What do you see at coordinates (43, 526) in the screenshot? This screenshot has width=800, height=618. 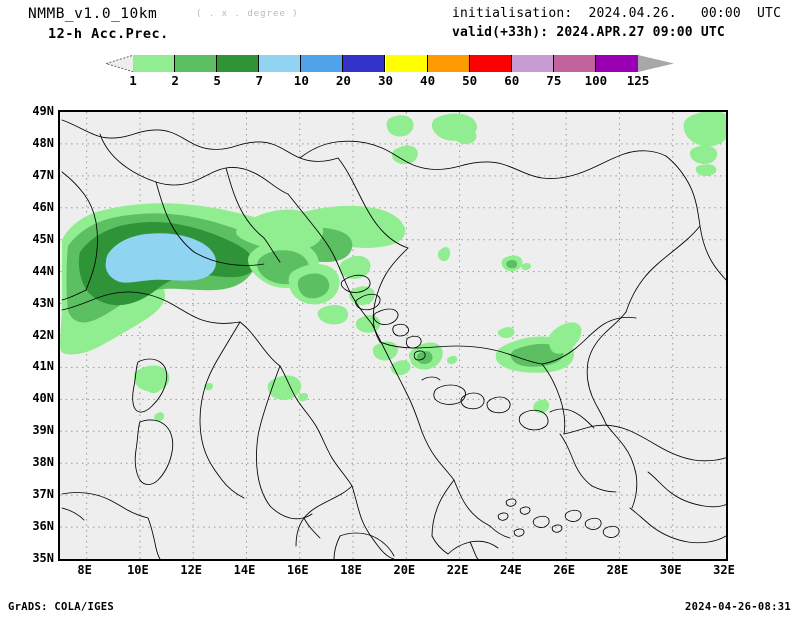 I see `lat-tick-36N: 36N` at bounding box center [43, 526].